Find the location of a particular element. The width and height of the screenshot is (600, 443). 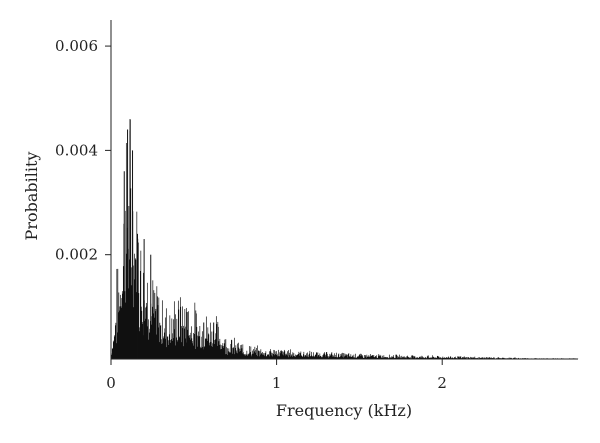

x-tick-label: 2 is located at coordinates (442, 383).